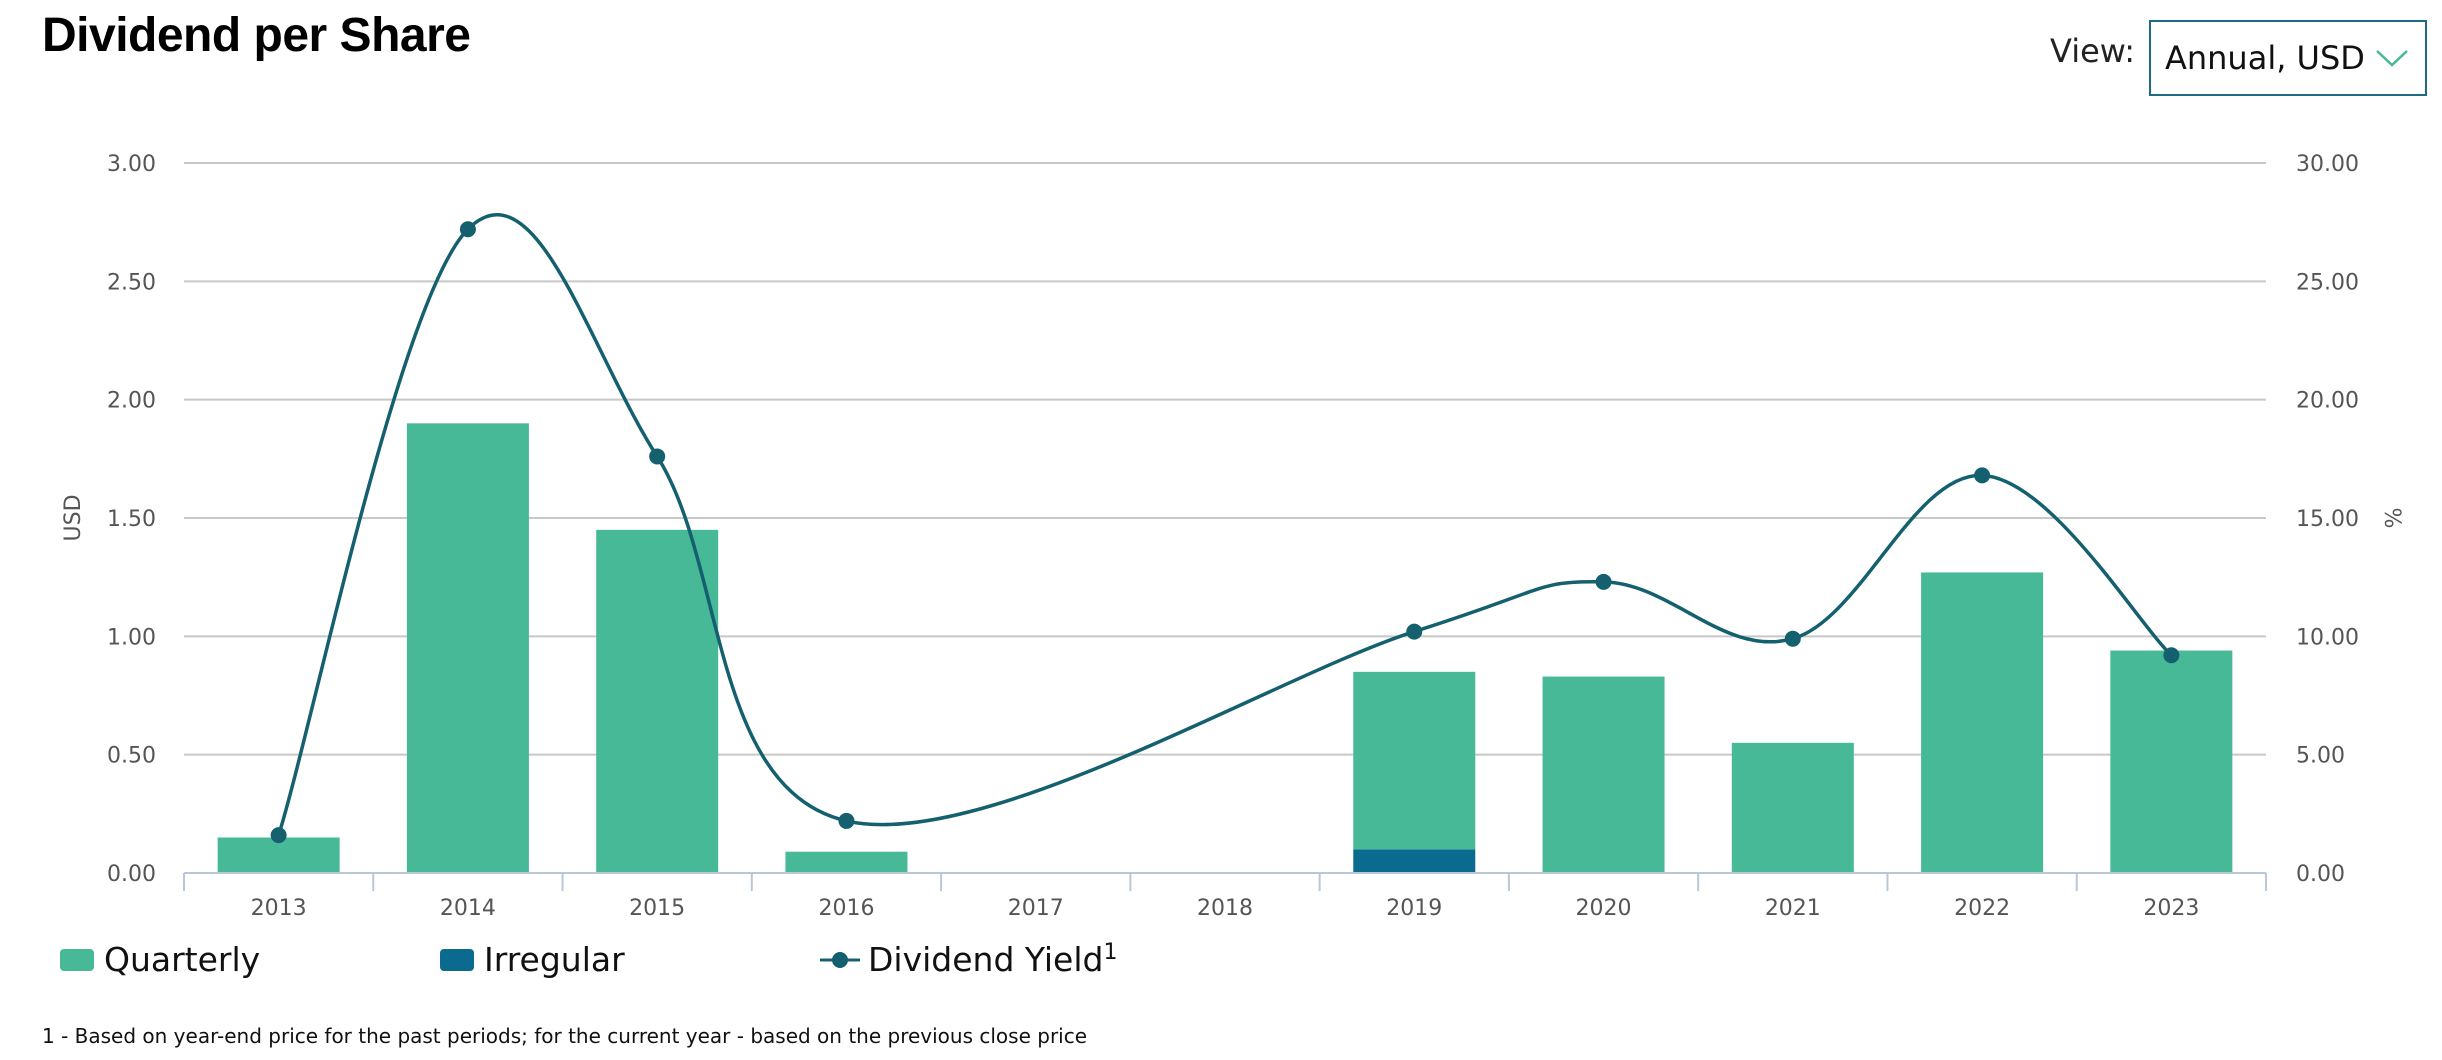 The height and width of the screenshot is (1060, 2442). What do you see at coordinates (1414, 861) in the screenshot?
I see `bar-irregular` at bounding box center [1414, 861].